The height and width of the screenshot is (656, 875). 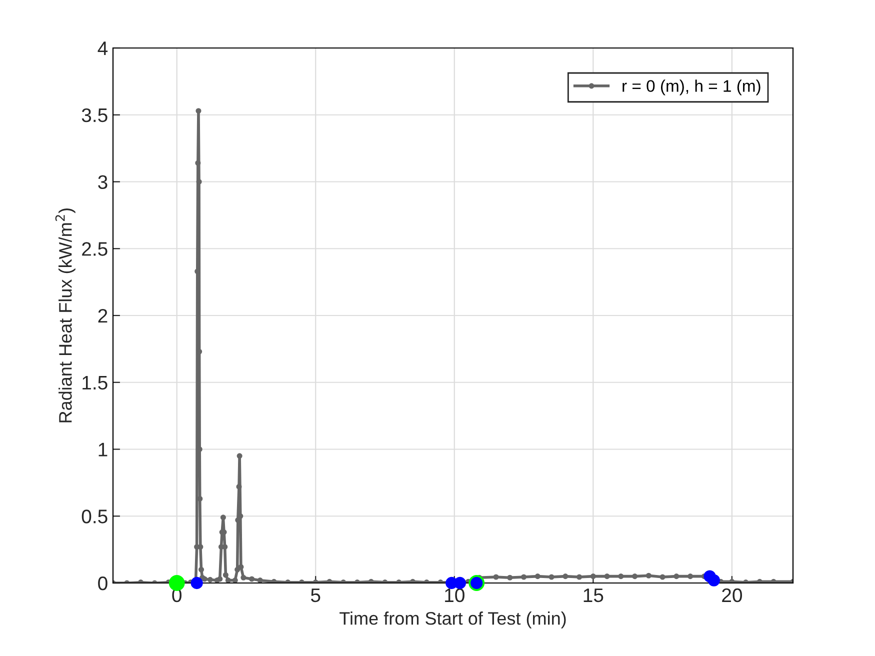 I want to click on y-tick-label: 2, so click(x=103, y=315).